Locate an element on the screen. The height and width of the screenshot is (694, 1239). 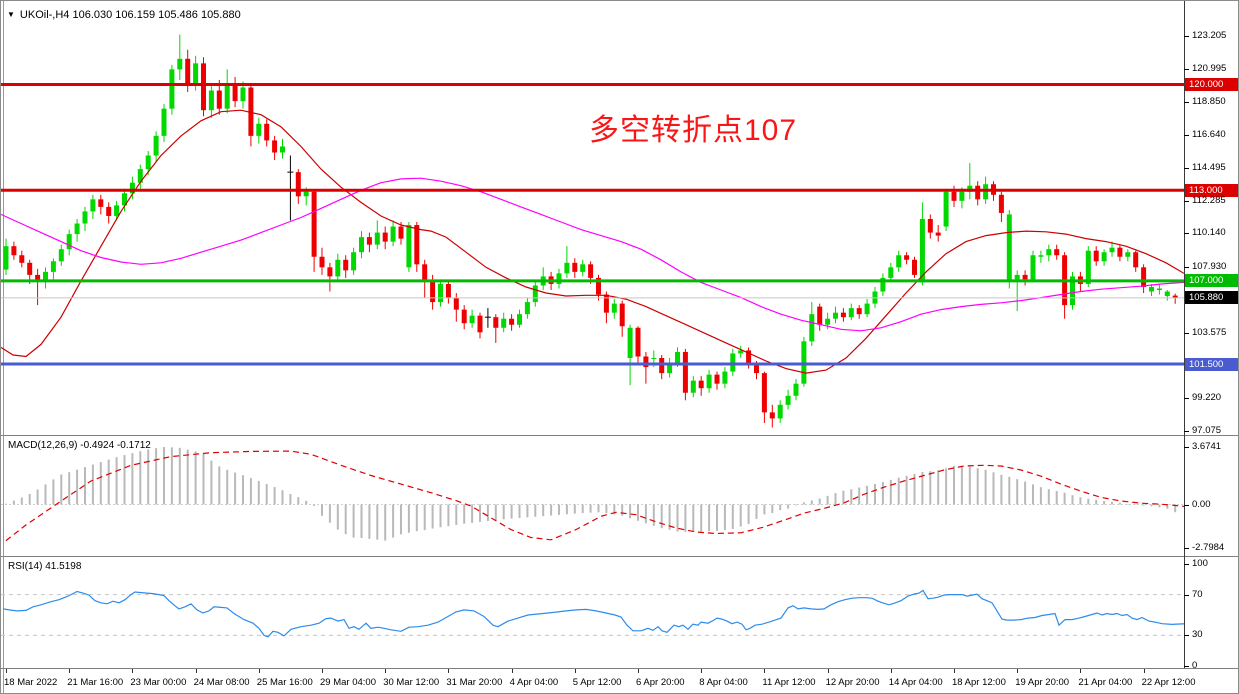
price-tag: 113.000 is located at coordinates (1211, 190).